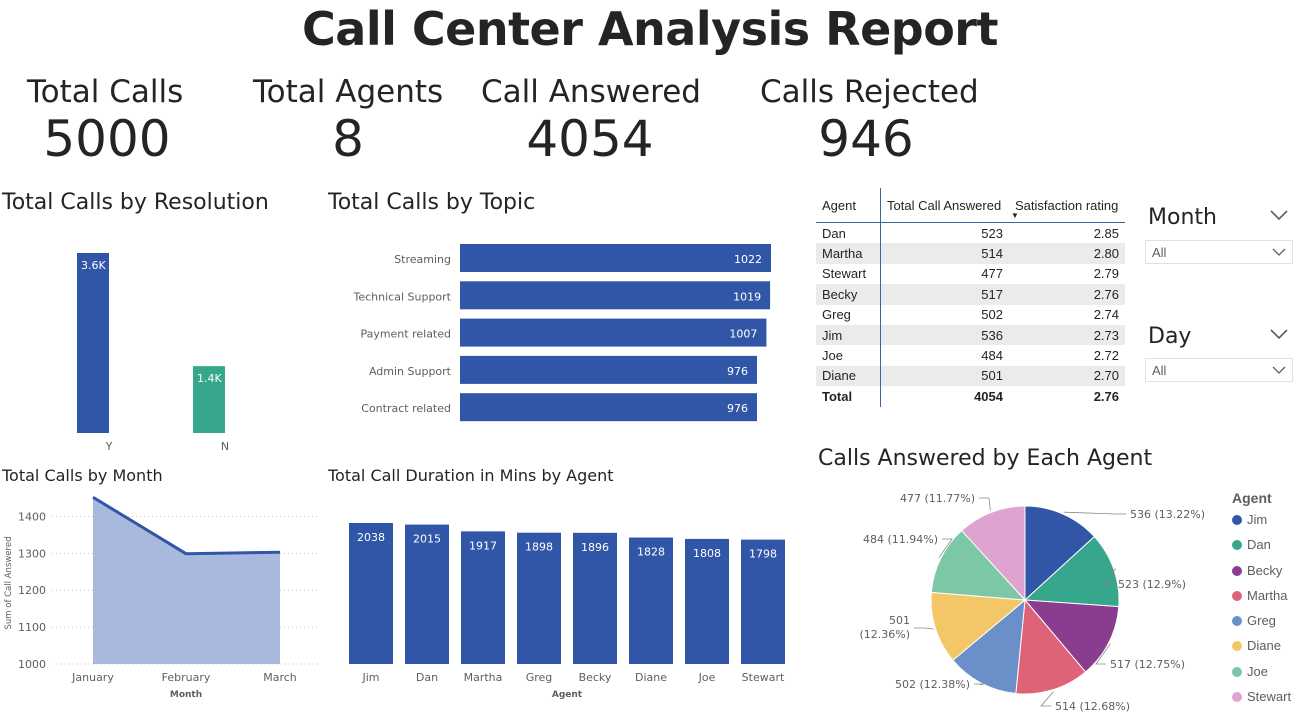  Describe the element at coordinates (1261, 575) in the screenshot. I see `legend-item-becky: Becky` at that location.